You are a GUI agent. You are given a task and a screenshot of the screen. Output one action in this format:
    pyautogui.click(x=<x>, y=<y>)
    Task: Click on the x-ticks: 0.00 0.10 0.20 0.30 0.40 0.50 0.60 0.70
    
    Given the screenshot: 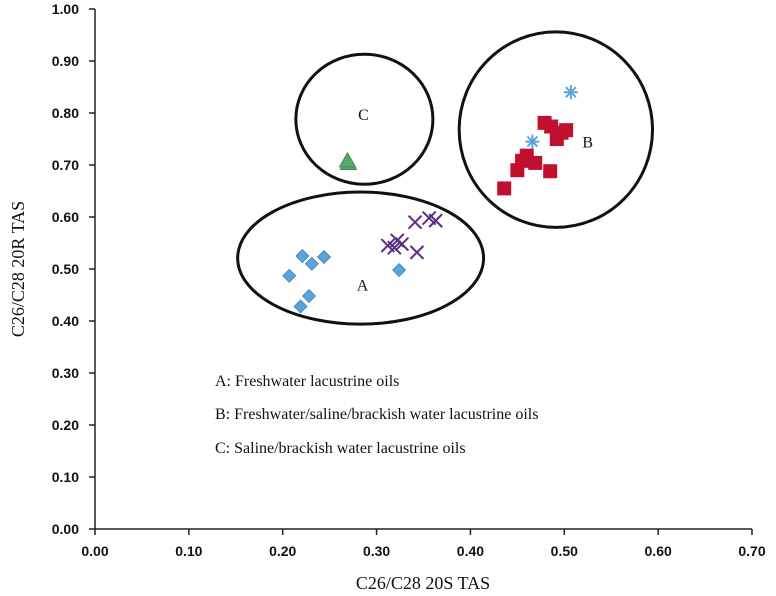 What is the action you would take?
    pyautogui.click(x=423, y=544)
    